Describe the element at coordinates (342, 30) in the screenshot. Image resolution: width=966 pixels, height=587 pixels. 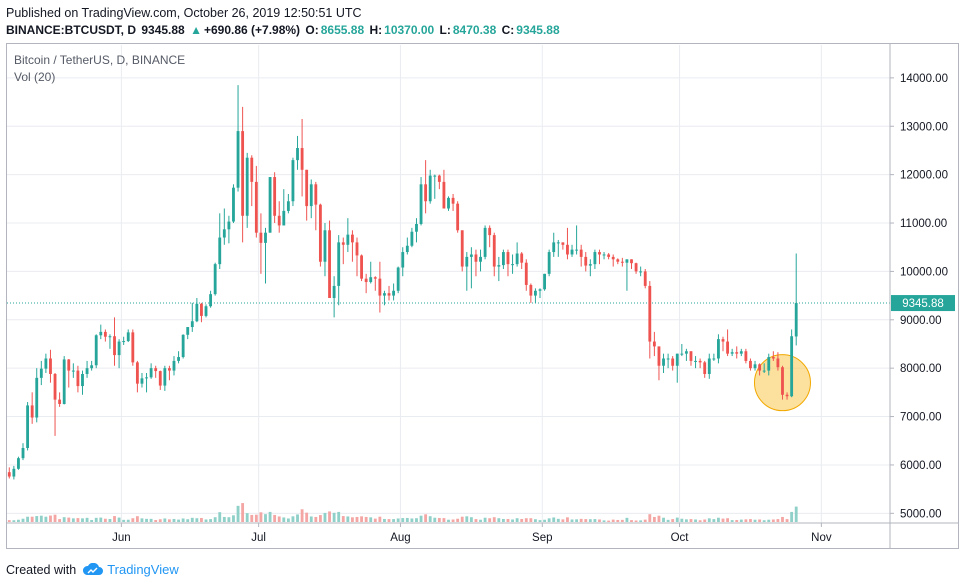
I see `open-value: 8655.88` at that location.